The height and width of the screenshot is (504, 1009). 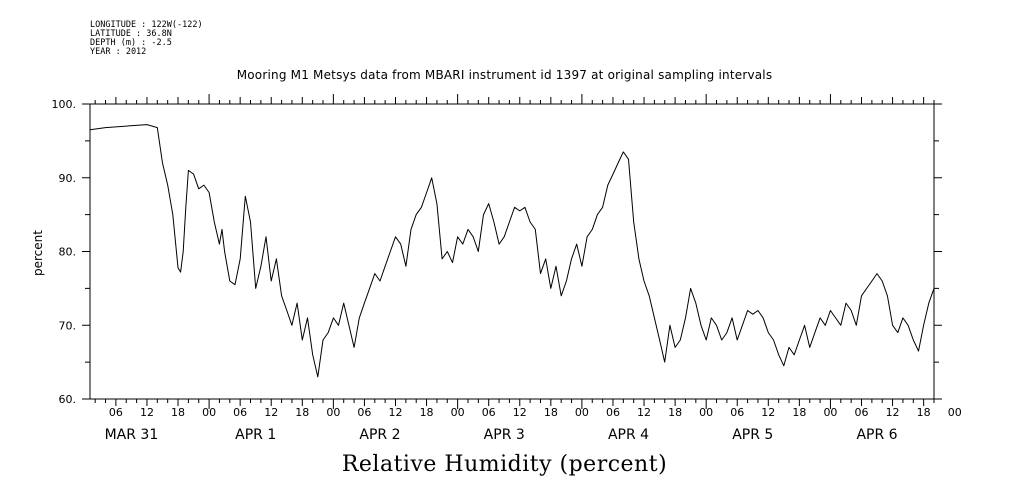 I want to click on y-tick-label: 60., so click(x=68, y=399).